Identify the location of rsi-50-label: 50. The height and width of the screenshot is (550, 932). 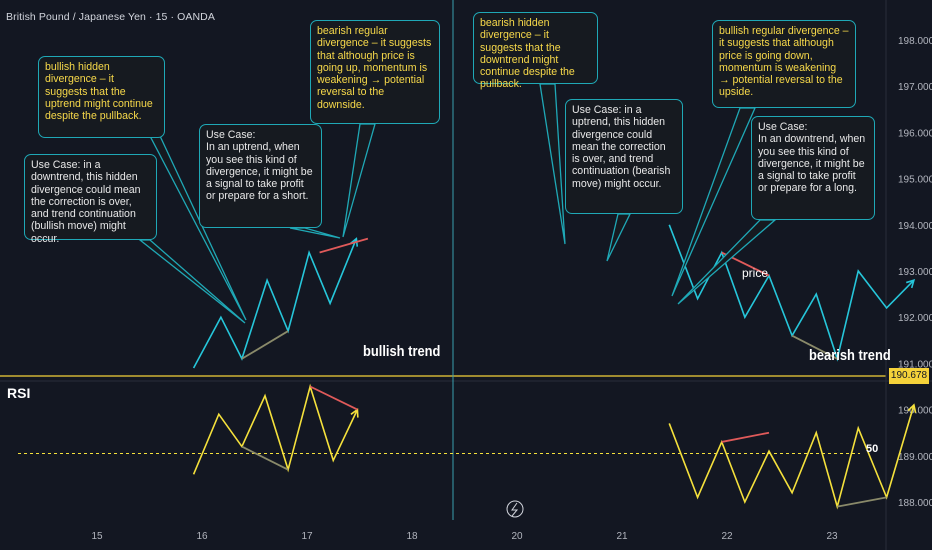
(872, 449).